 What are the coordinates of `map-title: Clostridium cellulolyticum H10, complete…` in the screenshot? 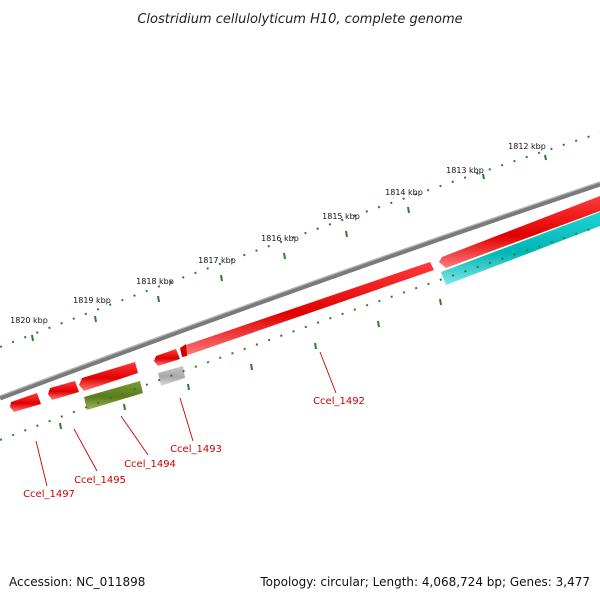 It's located at (299, 19).